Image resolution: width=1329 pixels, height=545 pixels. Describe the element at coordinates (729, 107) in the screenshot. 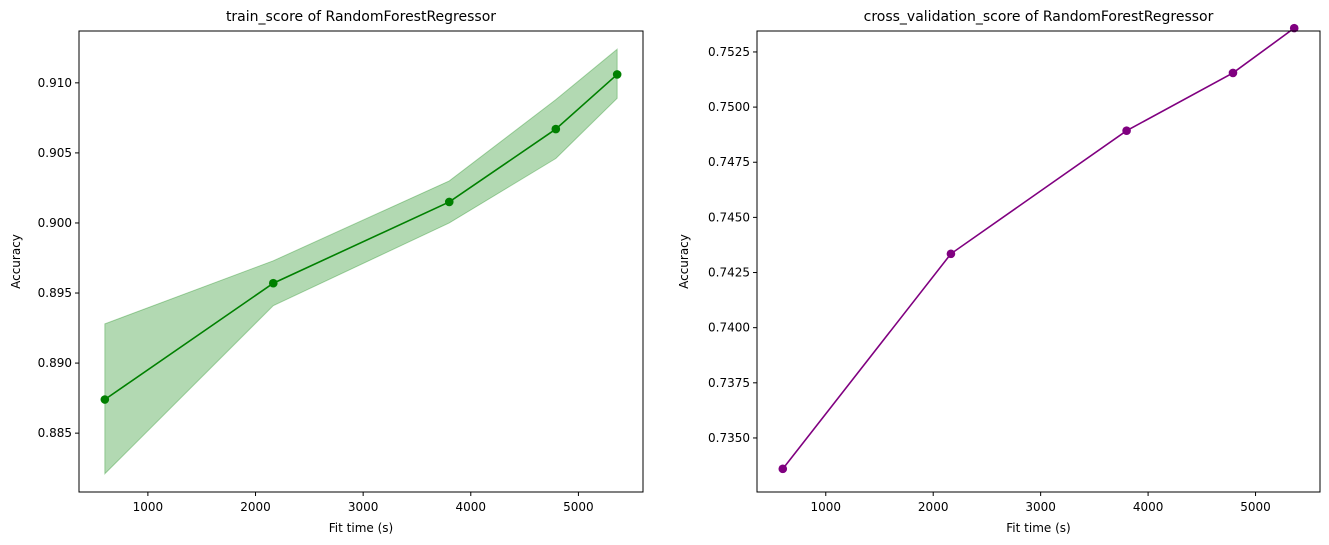

I see `y-tick-label: 0.7500` at that location.